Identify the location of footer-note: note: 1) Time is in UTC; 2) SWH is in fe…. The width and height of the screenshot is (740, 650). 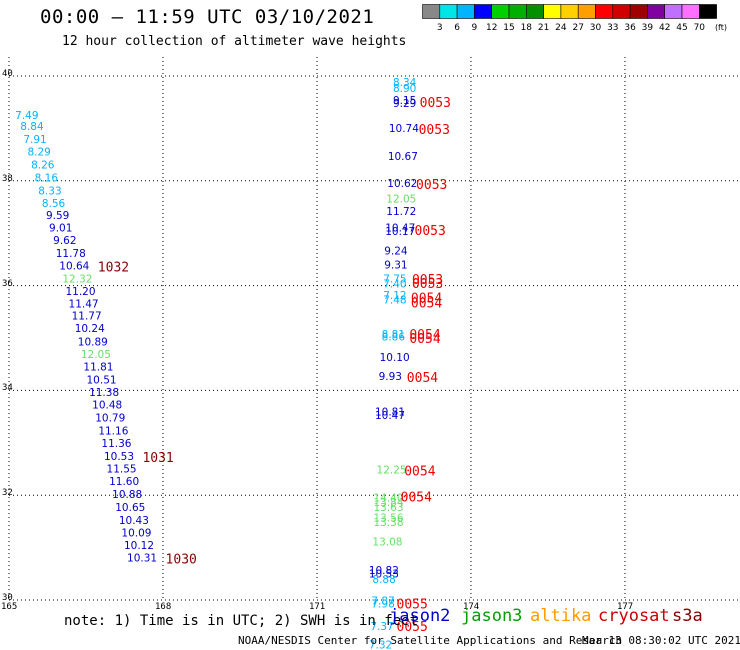
(241, 621).